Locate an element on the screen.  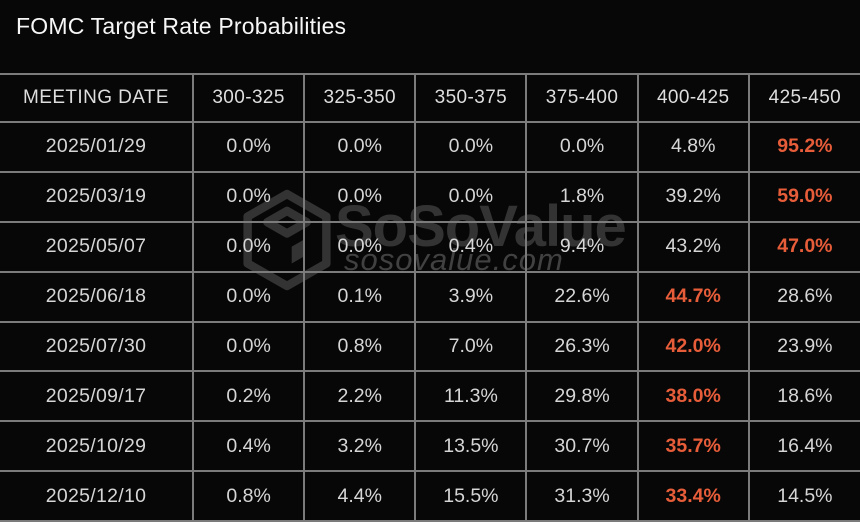
probability-cell: 30.7% is located at coordinates (582, 446).